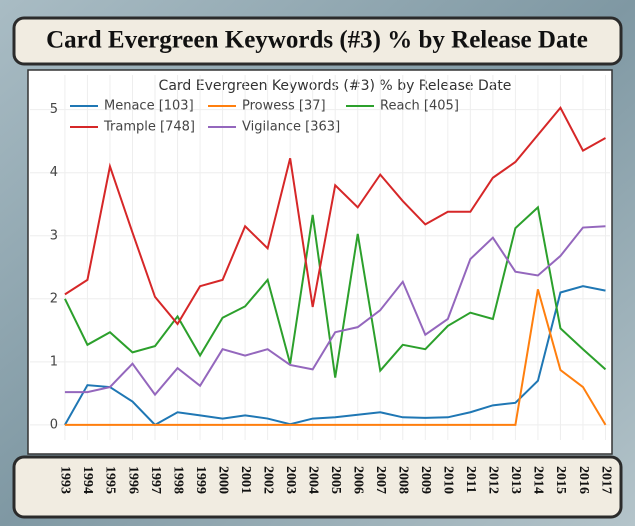 The width and height of the screenshot is (635, 526). I want to click on x-tick-label: 2006, so click(358, 480).